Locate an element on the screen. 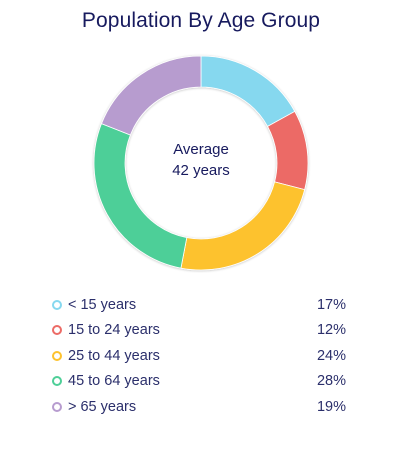 The height and width of the screenshot is (459, 402). legend-value: 24% is located at coordinates (331, 355).